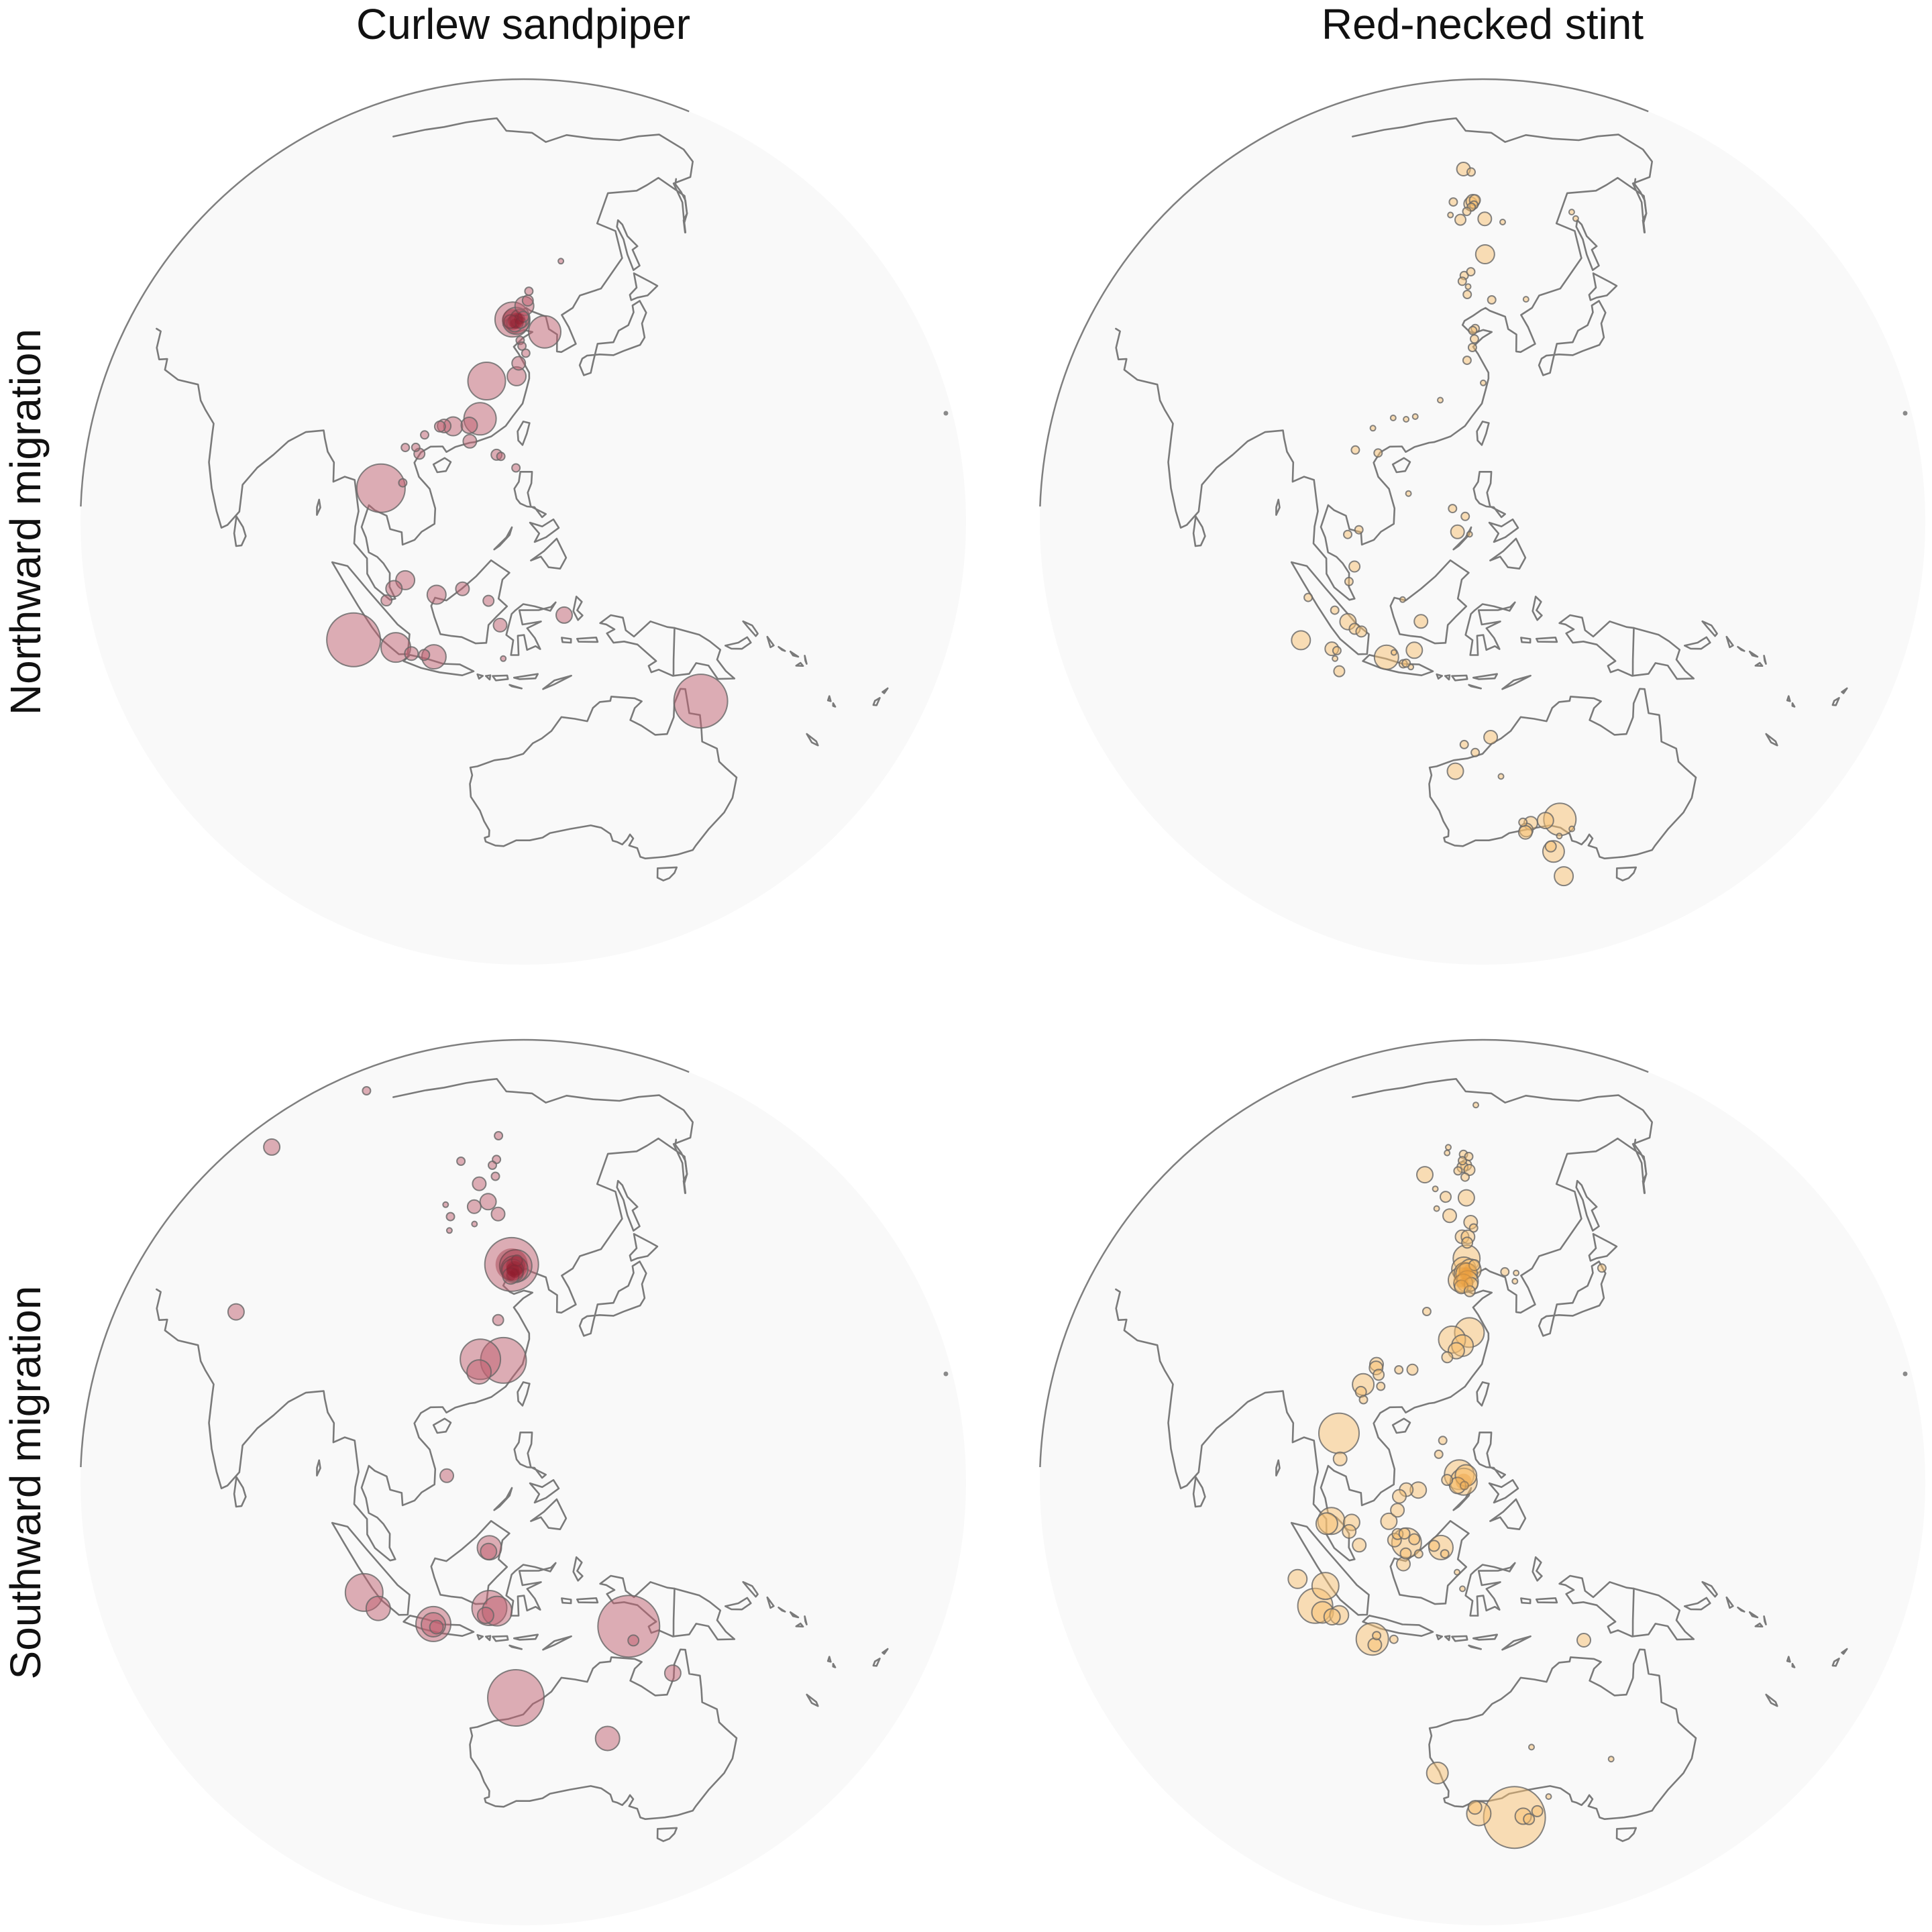 This screenshot has width=1932, height=1932. What do you see at coordinates (1344, 292) in the screenshot?
I see `globe-horizon` at bounding box center [1344, 292].